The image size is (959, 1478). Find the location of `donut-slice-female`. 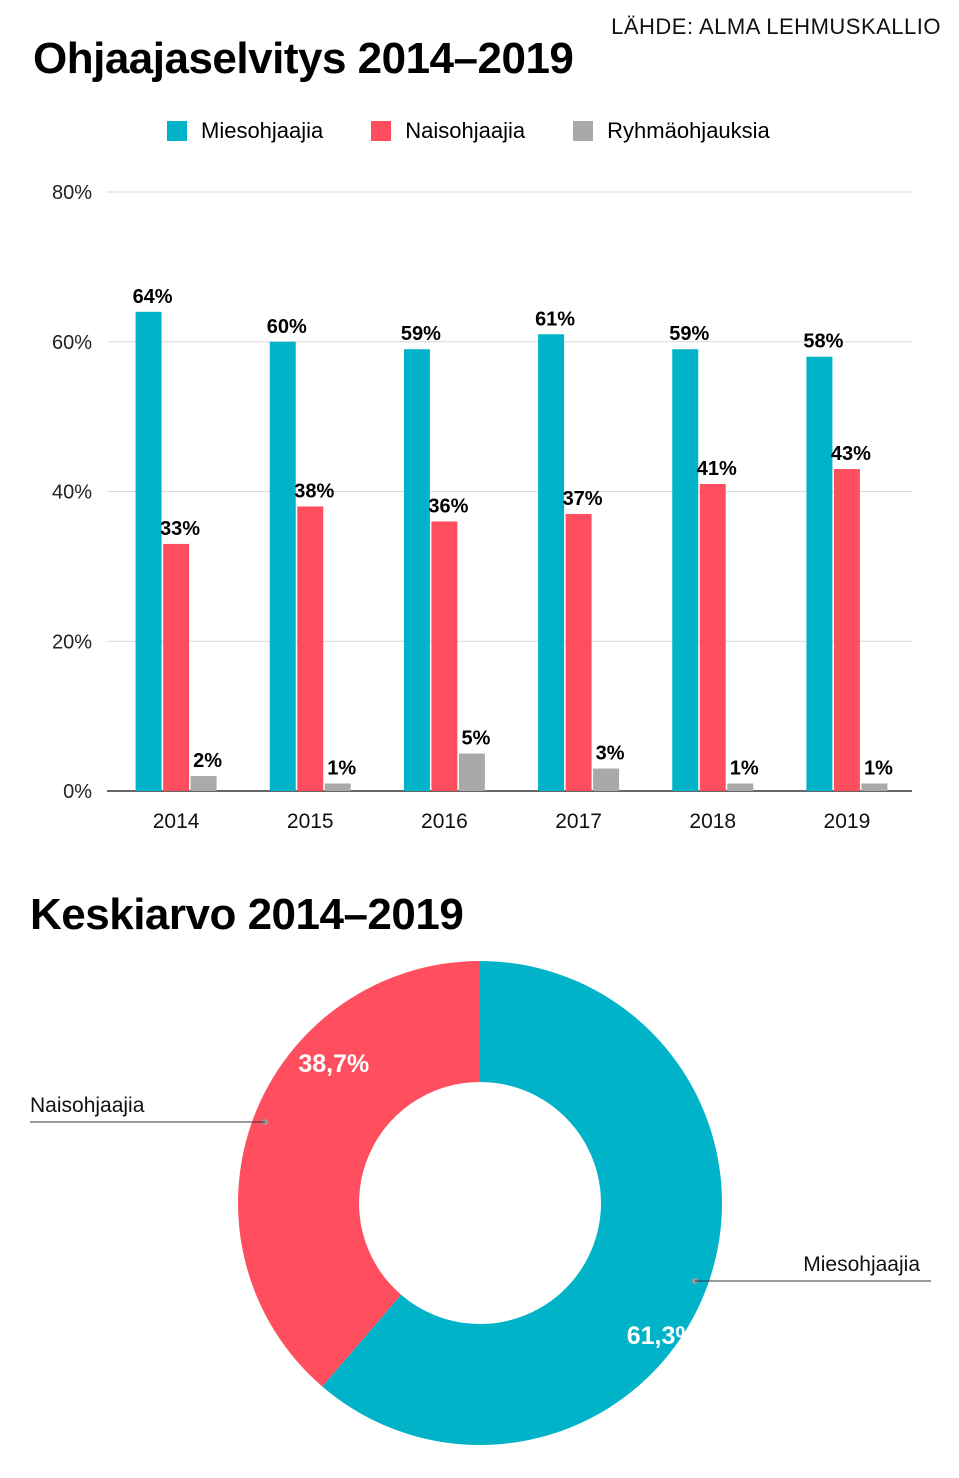

donut-slice-female is located at coordinates (359, 1174).